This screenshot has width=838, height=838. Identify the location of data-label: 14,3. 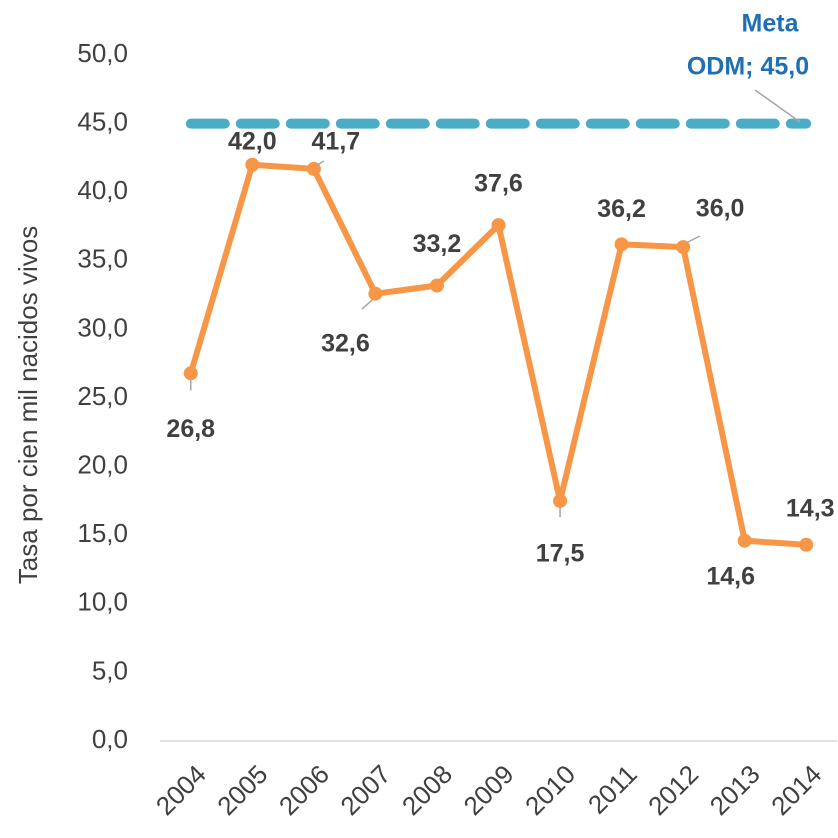
(810, 508).